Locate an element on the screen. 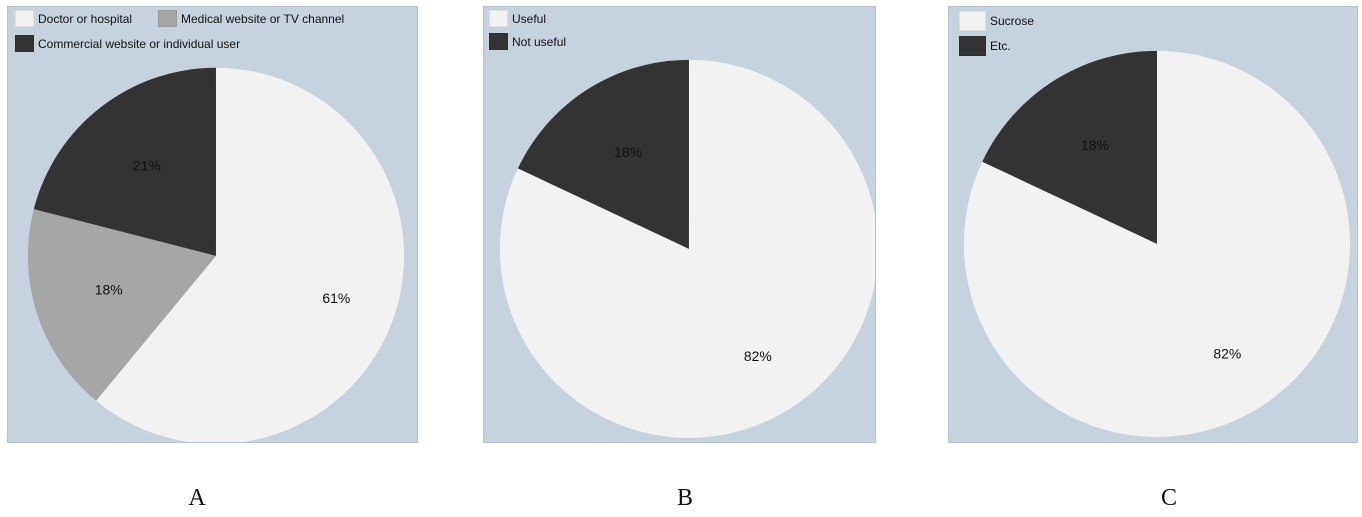 This screenshot has height=517, width=1362. legend-item-useful: Useful is located at coordinates (517, 18).